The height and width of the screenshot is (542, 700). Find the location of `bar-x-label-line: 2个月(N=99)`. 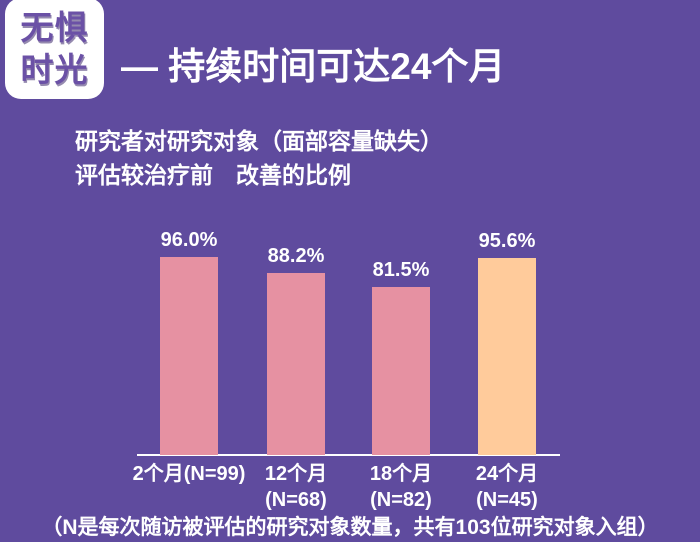

bar-x-label-line: 2个月(N=99) is located at coordinates (189, 474).